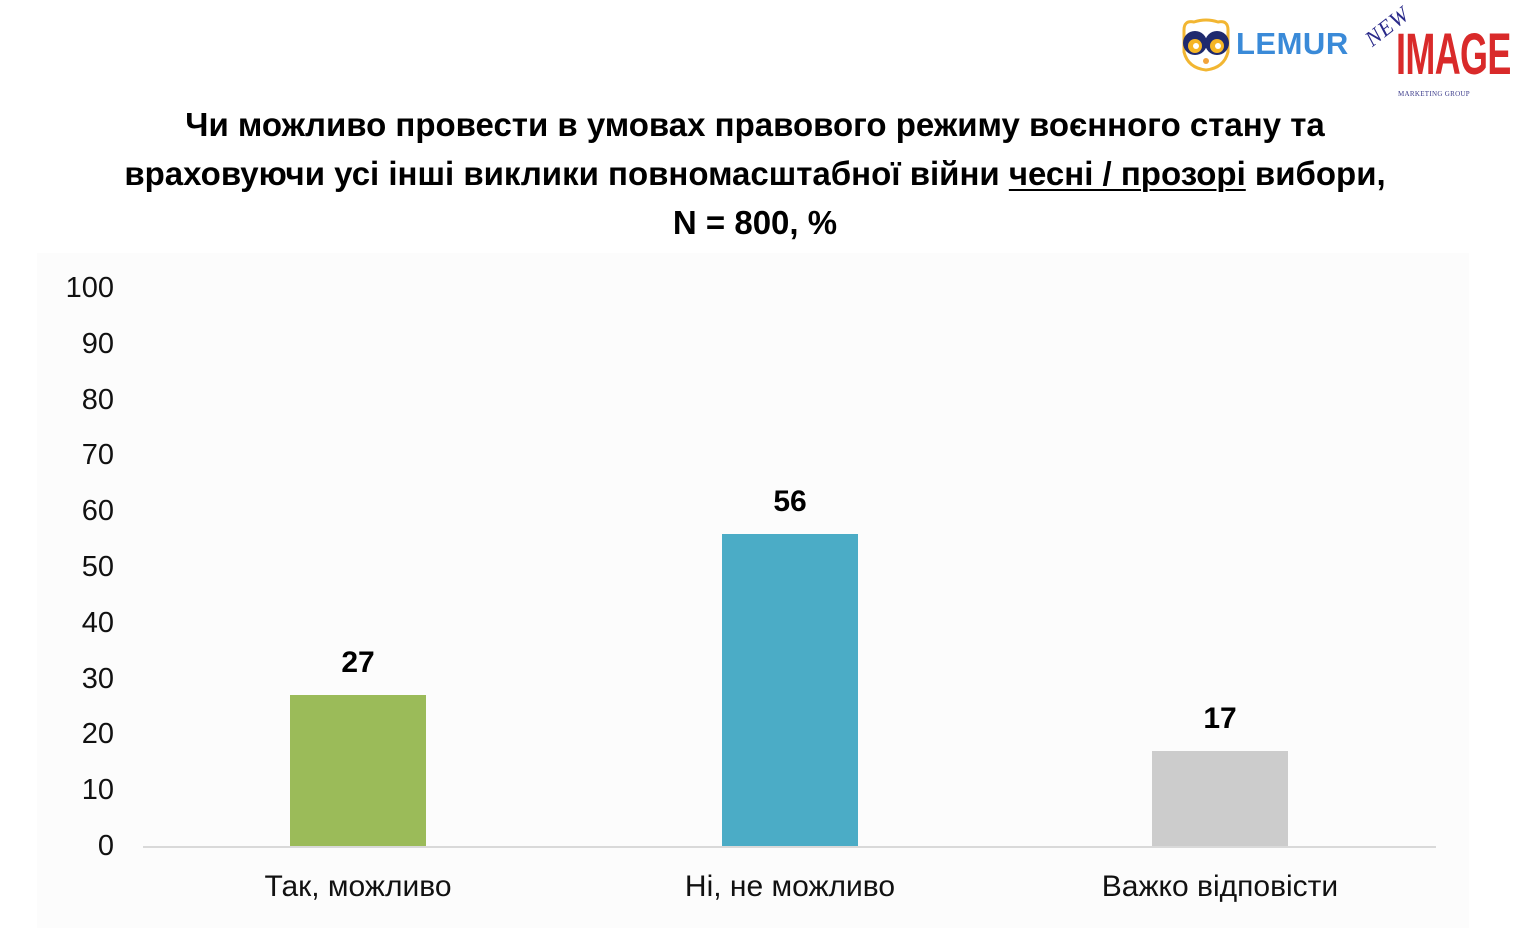  What do you see at coordinates (97, 343) in the screenshot?
I see `y-axis-tick-label: 90` at bounding box center [97, 343].